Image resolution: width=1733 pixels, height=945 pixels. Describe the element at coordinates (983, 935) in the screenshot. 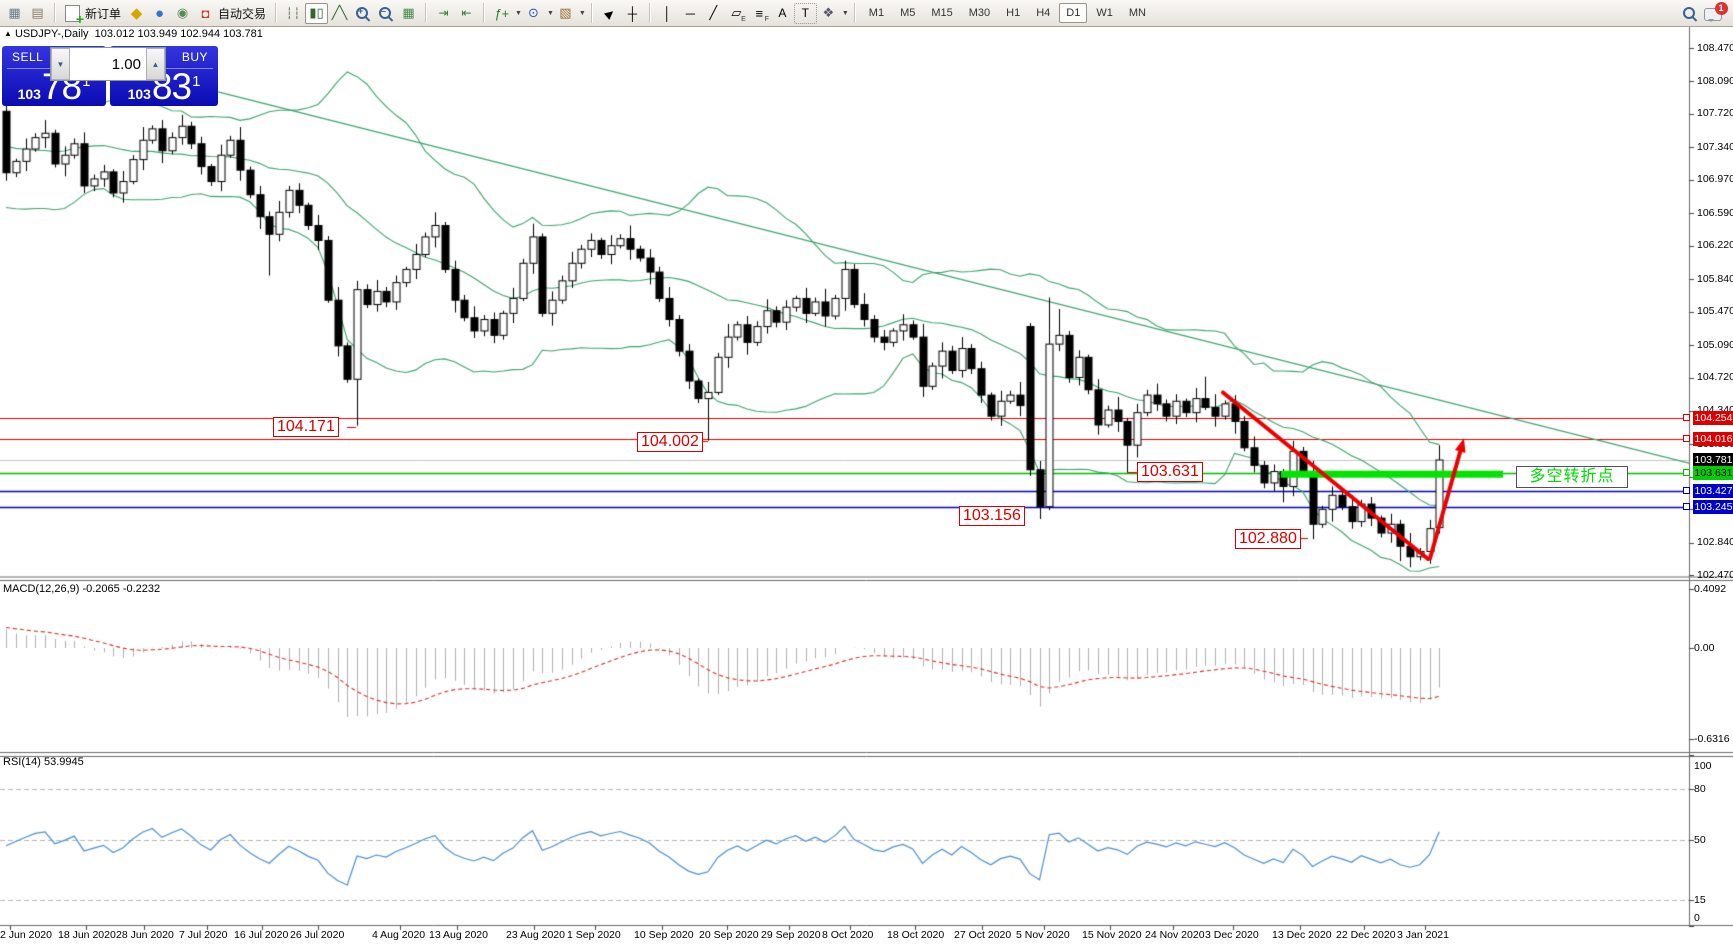

I see `date-axis-label: 27 Oct 2020` at that location.